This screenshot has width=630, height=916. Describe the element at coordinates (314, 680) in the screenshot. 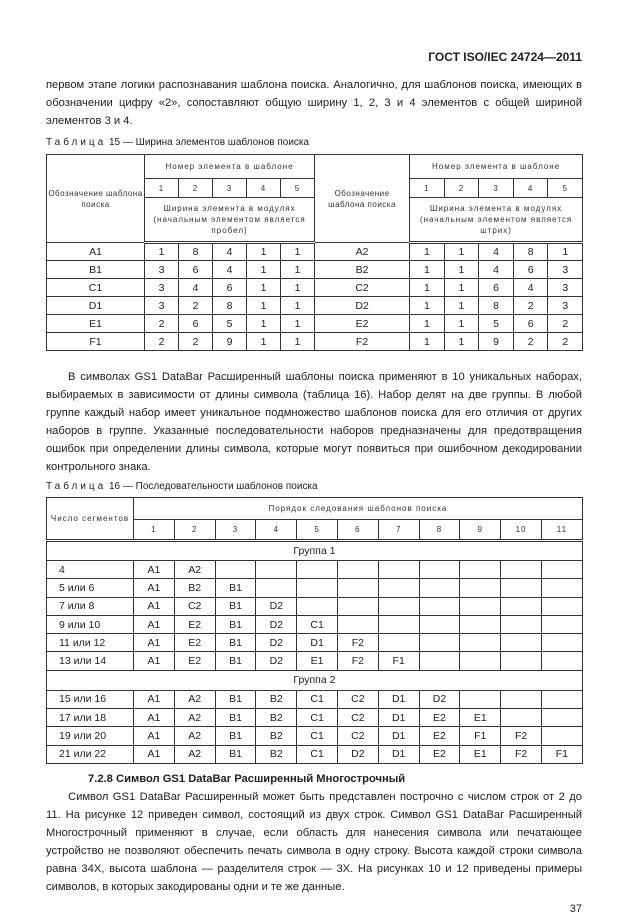

I see `group-label: Группа 2` at that location.